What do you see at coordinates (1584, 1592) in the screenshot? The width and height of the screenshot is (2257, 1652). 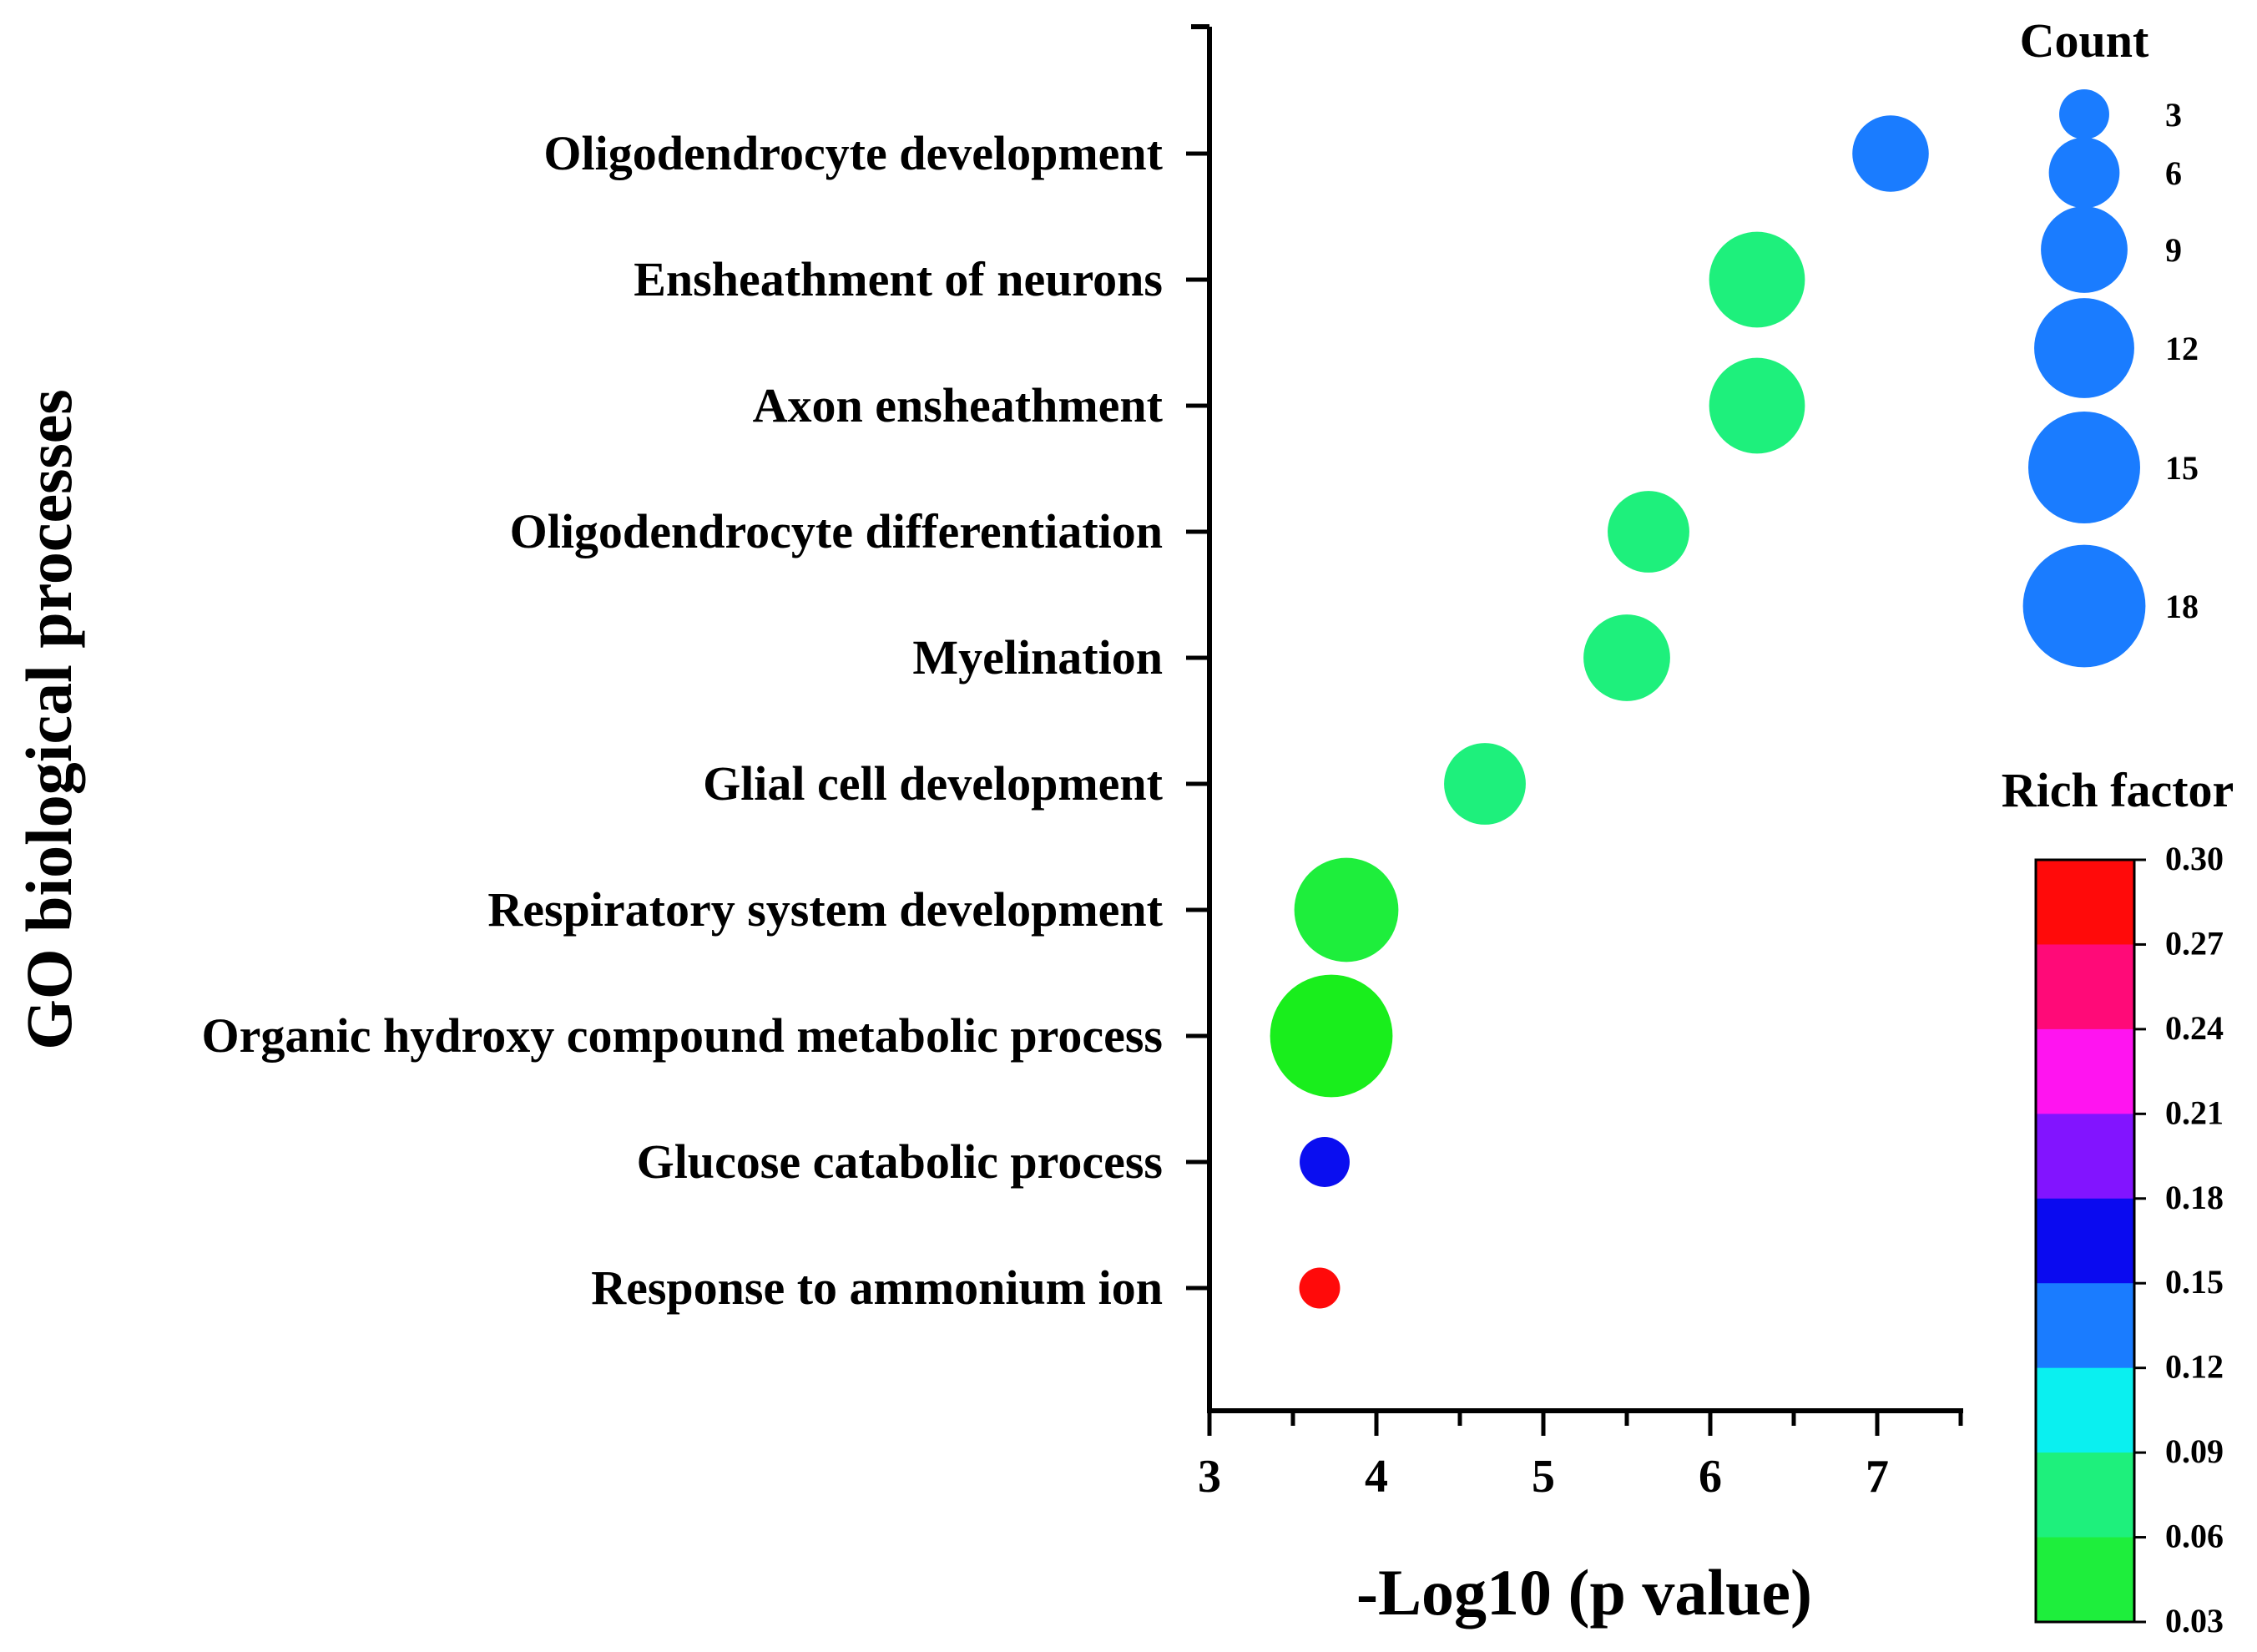 I see `x-axis-title: -Log10 (p value)` at bounding box center [1584, 1592].